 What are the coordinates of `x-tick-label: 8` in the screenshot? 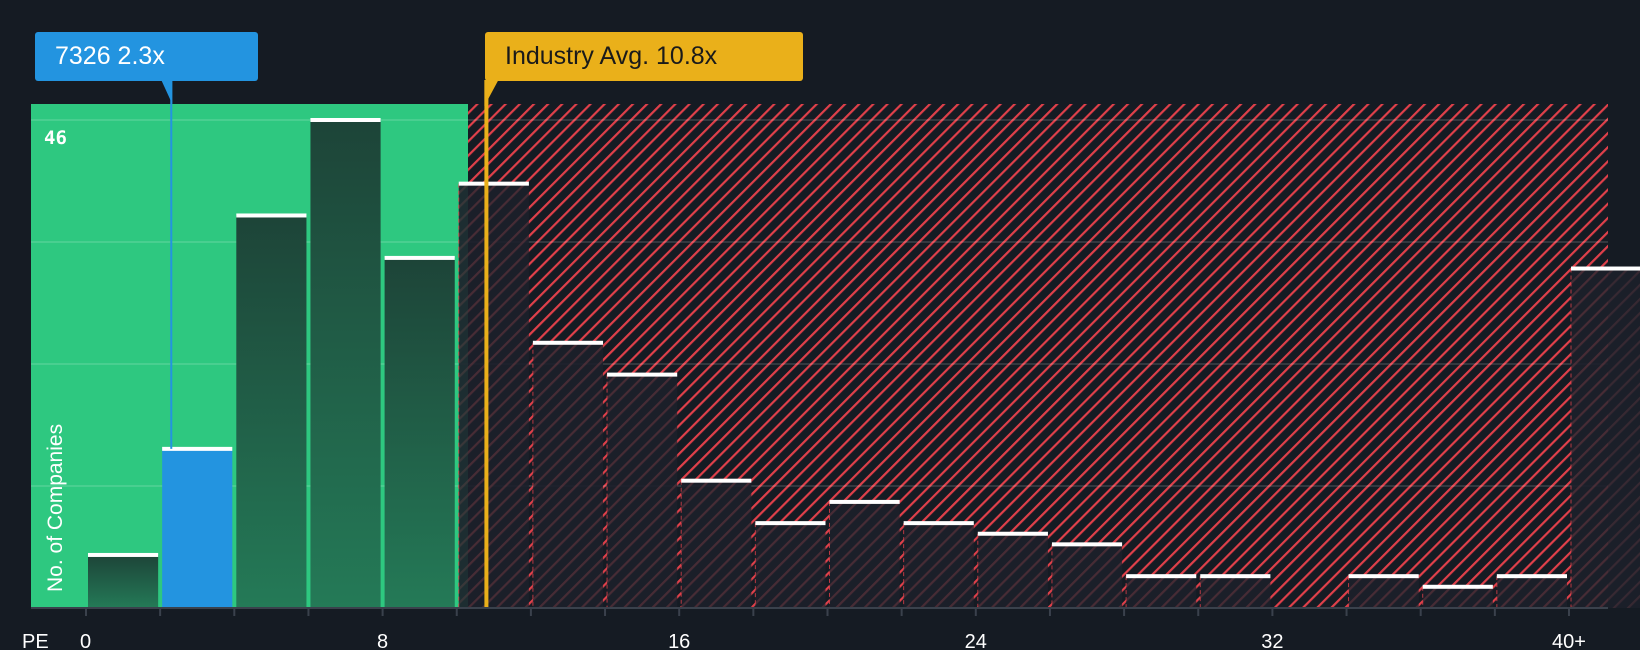 It's located at (382, 640).